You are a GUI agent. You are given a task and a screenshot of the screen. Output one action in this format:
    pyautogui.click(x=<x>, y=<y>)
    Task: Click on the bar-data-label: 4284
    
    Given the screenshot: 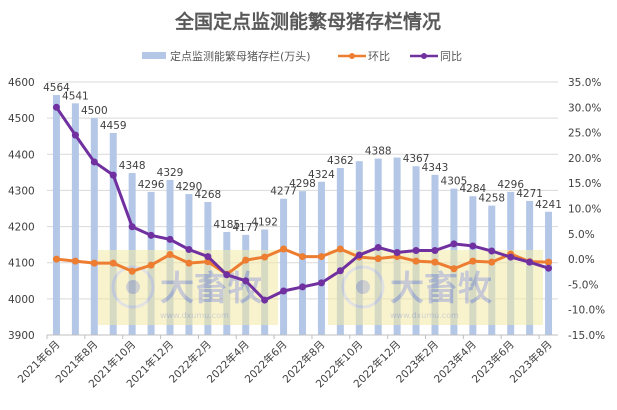 What is the action you would take?
    pyautogui.click(x=472, y=189)
    